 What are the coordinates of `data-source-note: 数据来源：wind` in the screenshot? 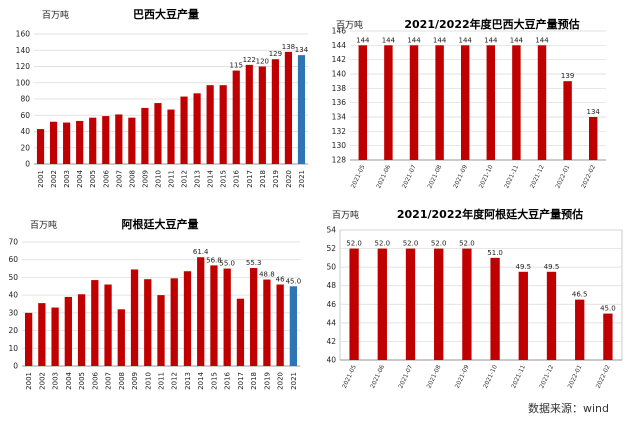 It's located at (569, 408).